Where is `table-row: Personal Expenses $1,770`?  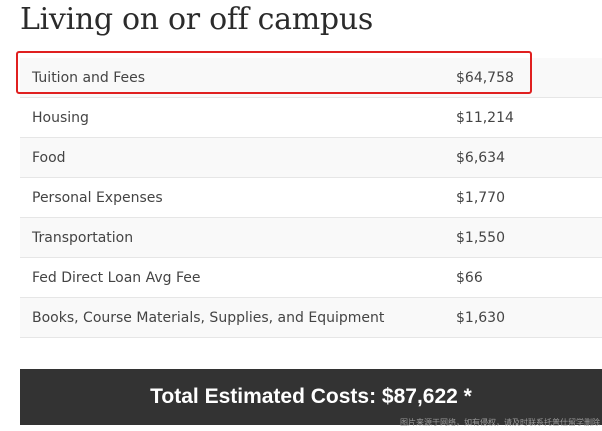
table-row: Personal Expenses $1,770 is located at coordinates (311, 198).